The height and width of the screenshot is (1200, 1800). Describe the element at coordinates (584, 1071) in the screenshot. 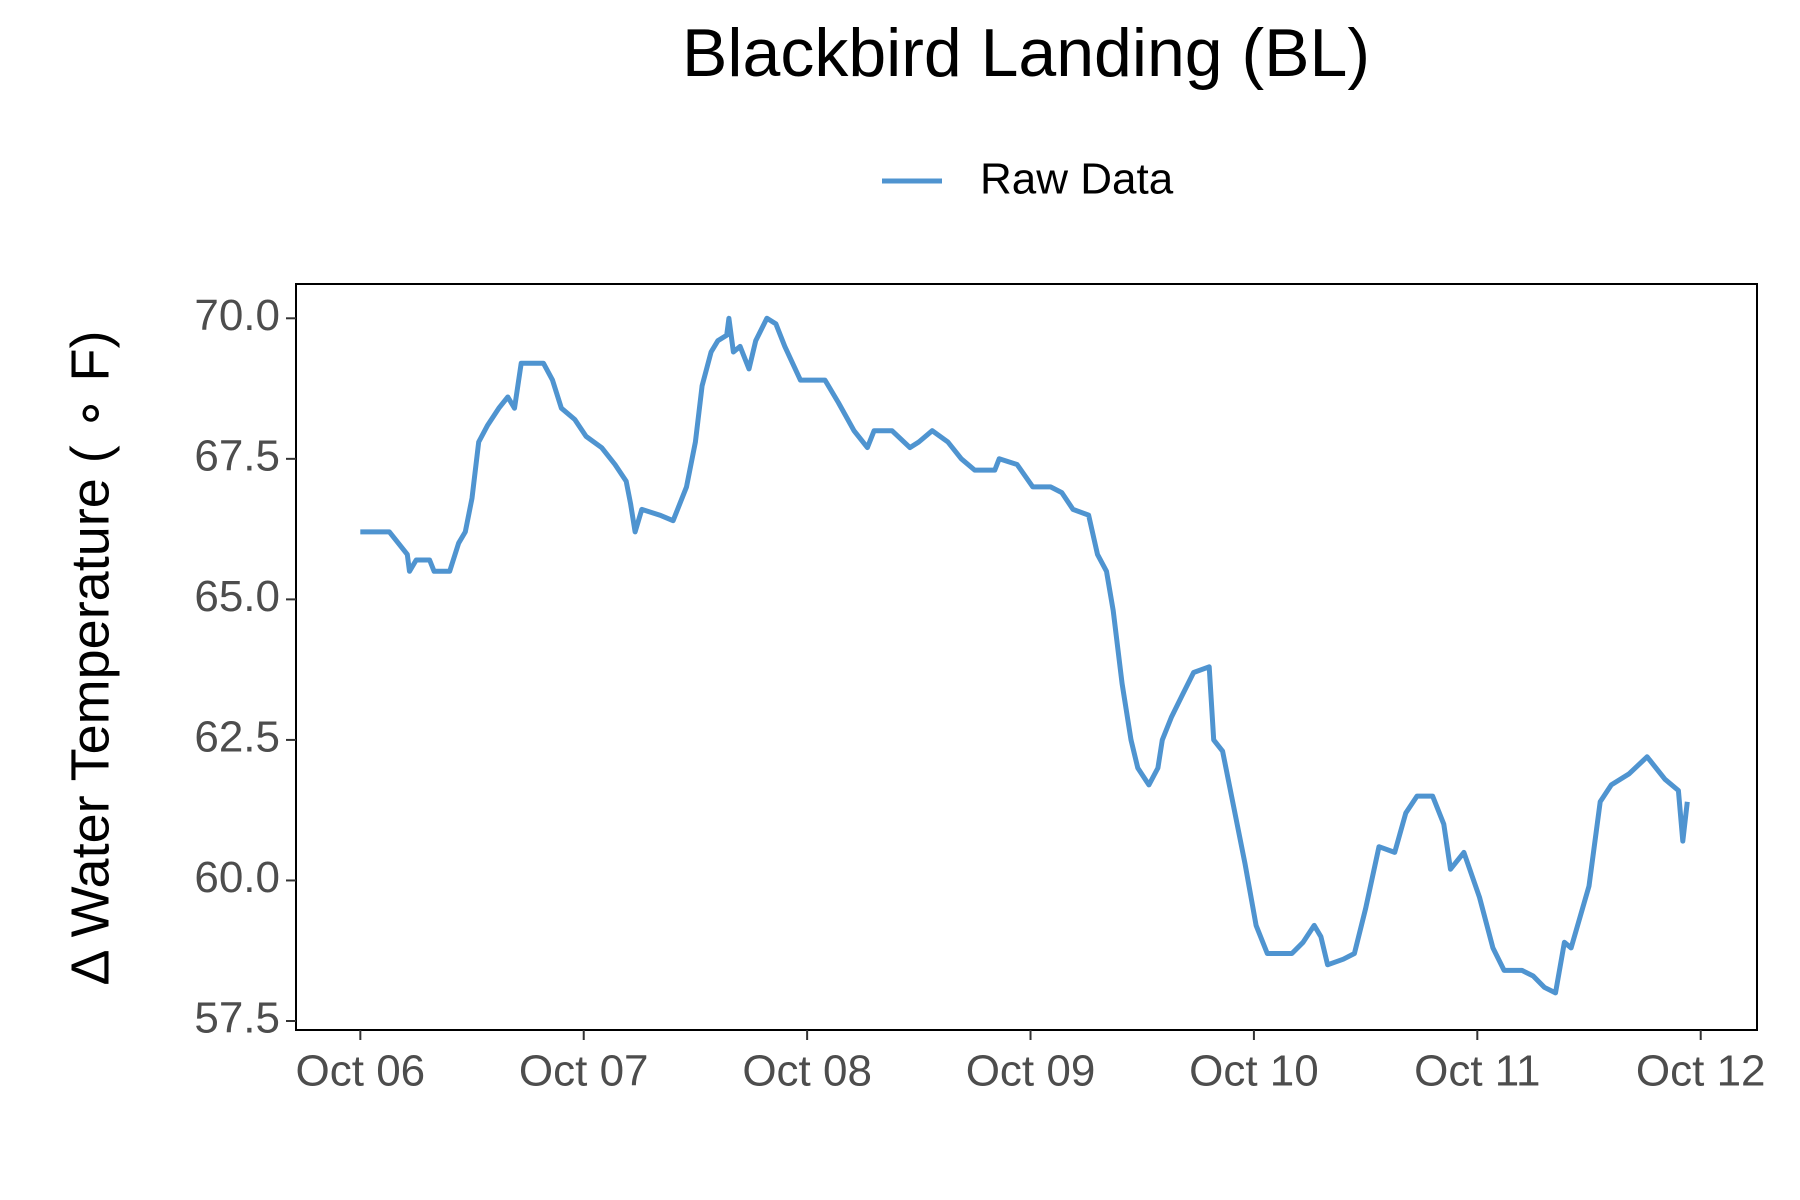

I see `x-tick-label: Oct 07` at that location.